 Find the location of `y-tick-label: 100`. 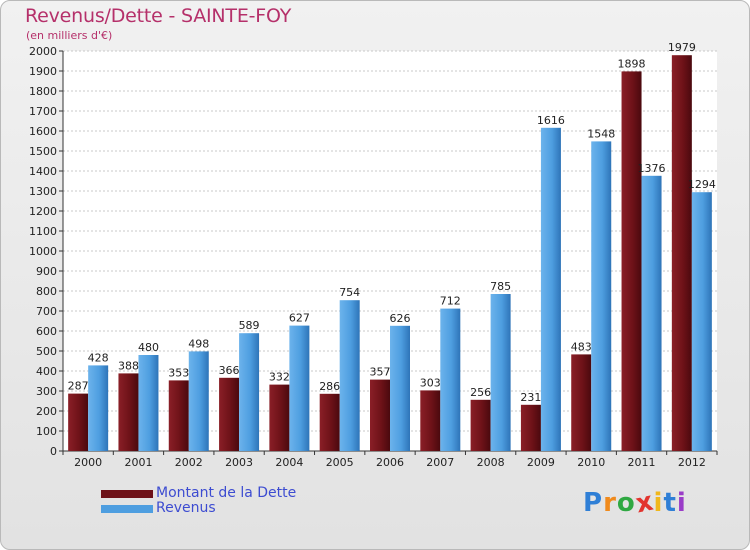

y-tick-label: 100 is located at coordinates (46, 431).